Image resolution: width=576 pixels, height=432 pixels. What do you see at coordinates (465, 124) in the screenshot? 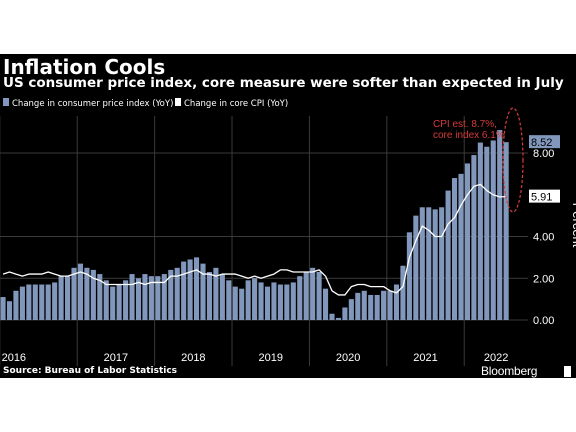
I see `annotation-text: CPI est. 8.7%,` at bounding box center [465, 124].